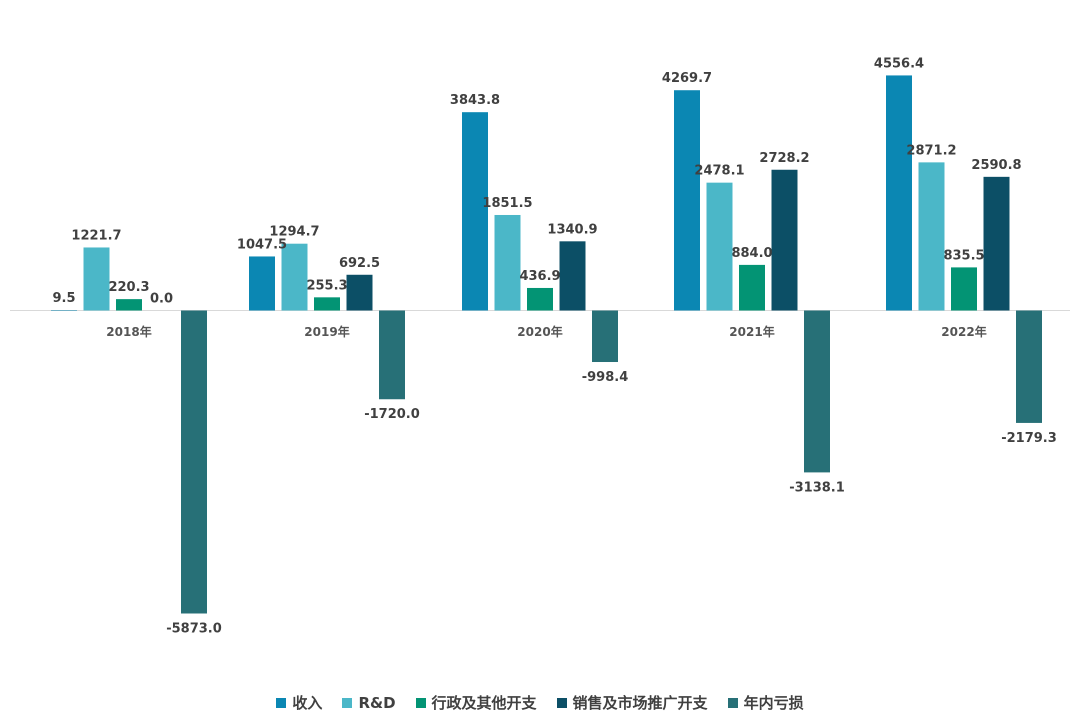  I want to click on data-label-4-2: 692.5, so click(359, 263).